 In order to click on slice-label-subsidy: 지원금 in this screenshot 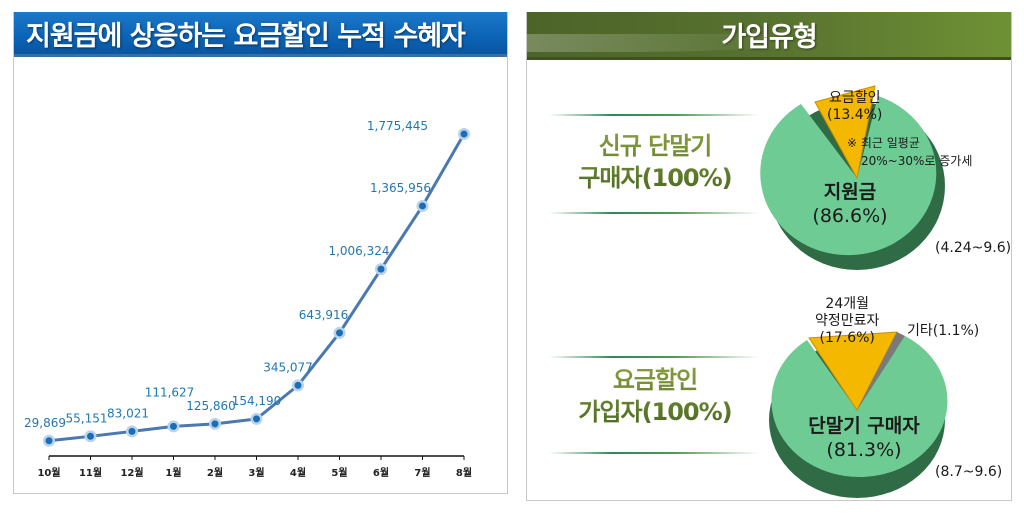, I will do `click(850, 192)`.